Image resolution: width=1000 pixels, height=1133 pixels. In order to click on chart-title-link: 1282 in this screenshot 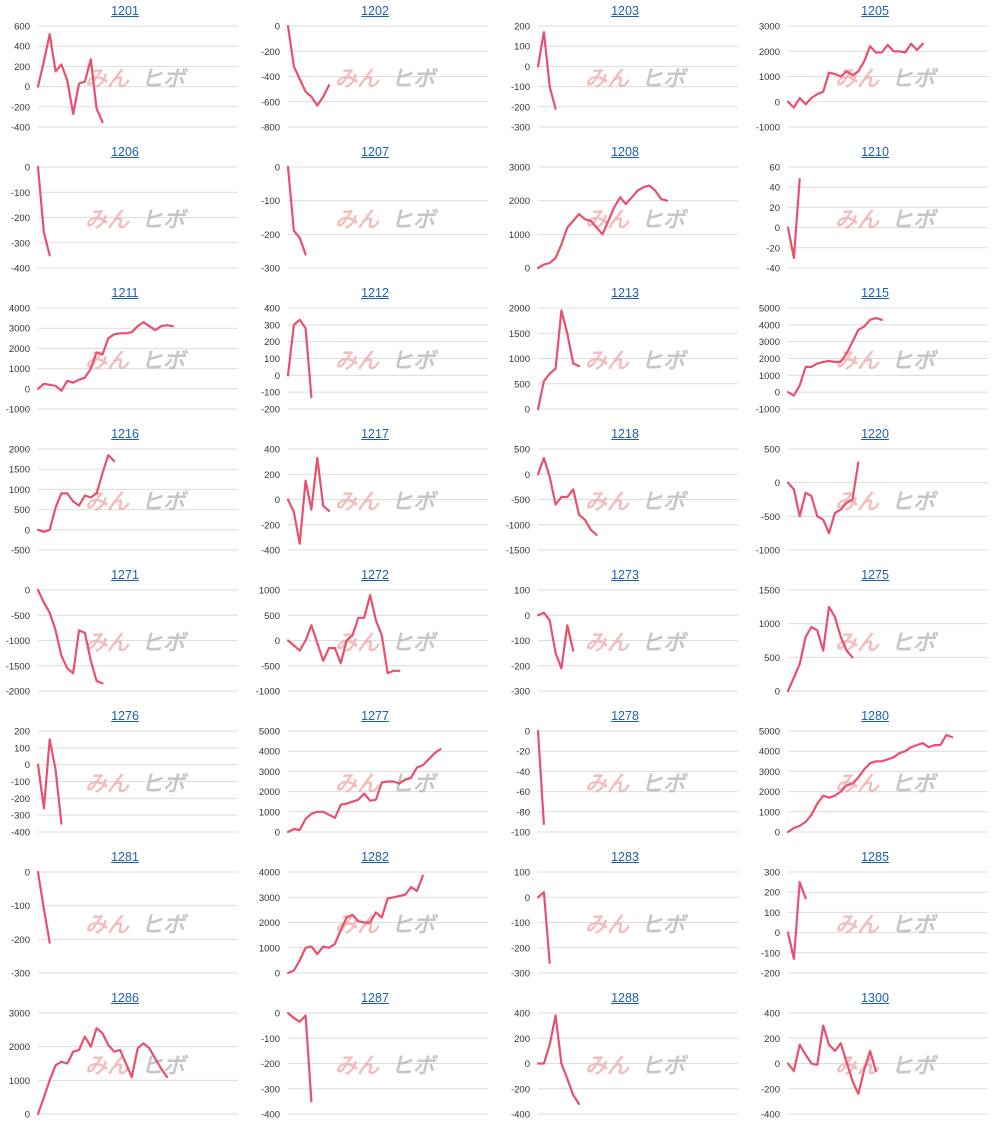, I will do `click(375, 857)`.